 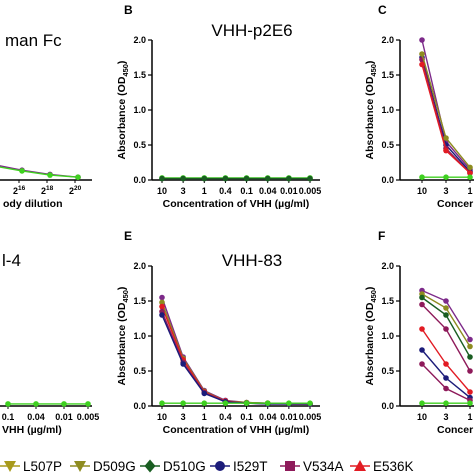 What do you see at coordinates (128, 10) in the screenshot?
I see `panel-letter-b: B` at bounding box center [128, 10].